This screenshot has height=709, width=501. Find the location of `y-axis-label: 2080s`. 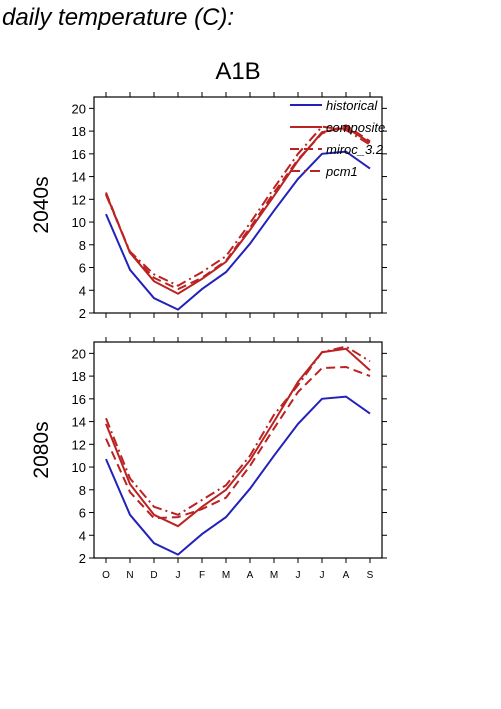

y-axis-label: 2080s is located at coordinates (41, 449).